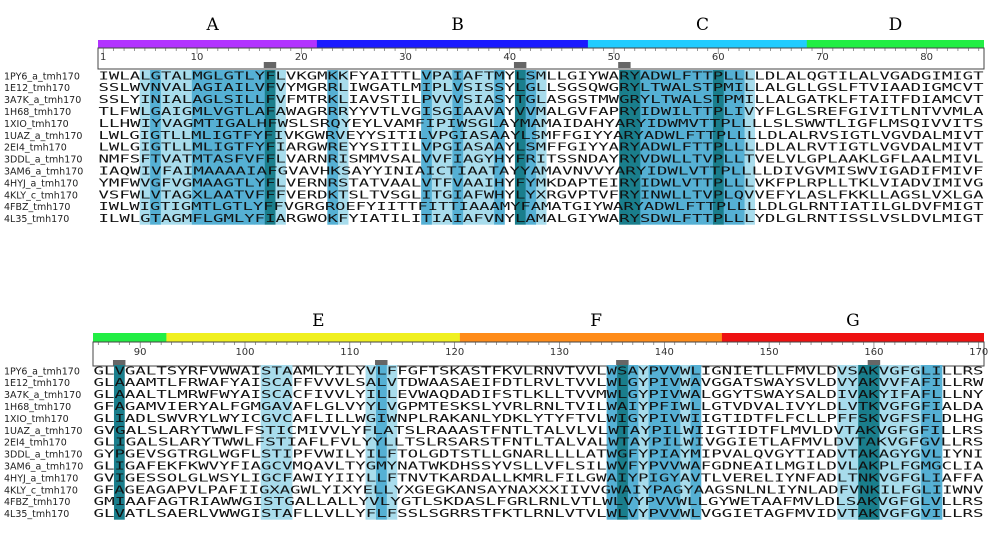 This screenshot has width=1000, height=537. Describe the element at coordinates (36, 514) in the screenshot. I see `sequence-name: 4L35_tmh170` at that location.